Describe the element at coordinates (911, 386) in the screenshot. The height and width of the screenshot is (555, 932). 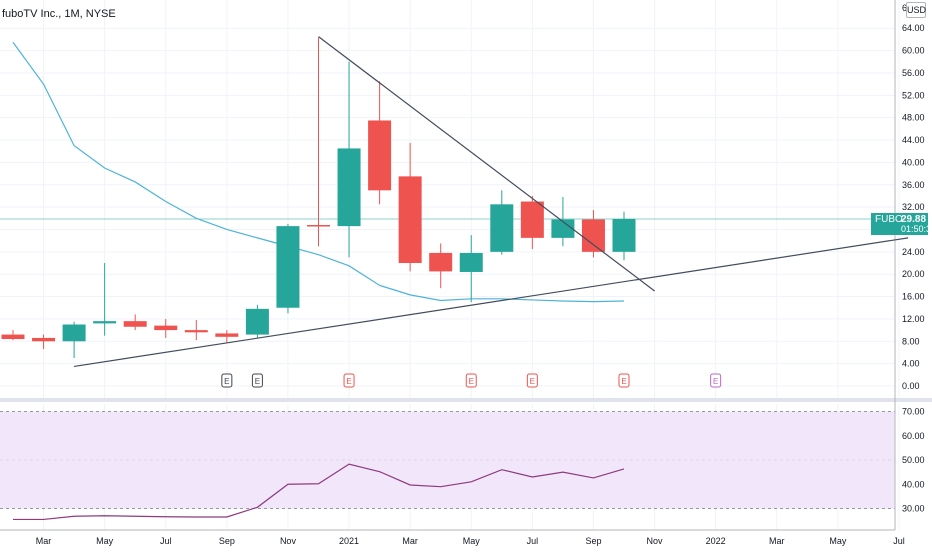
I see `price-tick-label: 0.00` at that location.